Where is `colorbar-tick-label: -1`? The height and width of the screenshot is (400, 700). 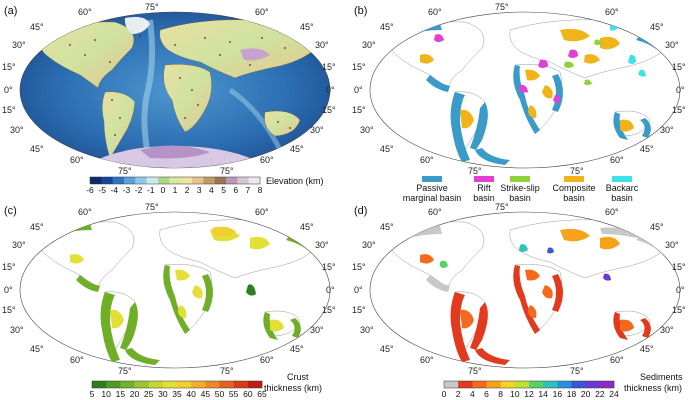
colorbar-tick-label: -1 is located at coordinates (151, 190).